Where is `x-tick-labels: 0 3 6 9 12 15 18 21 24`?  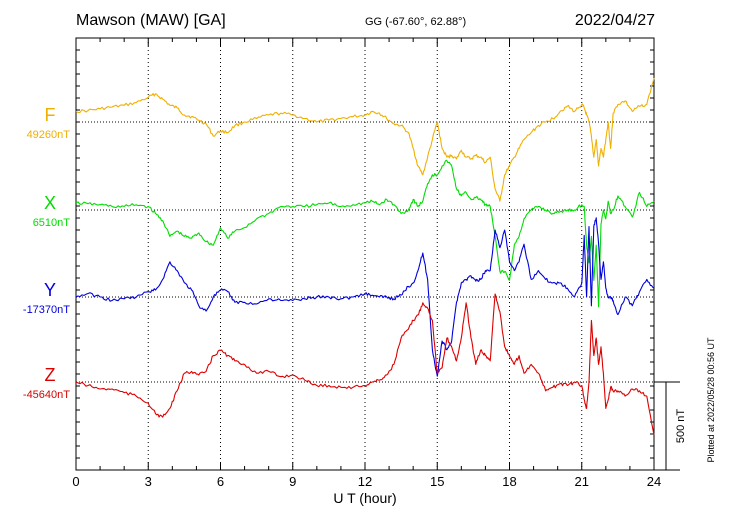
x-tick-labels: 0 3 6 9 12 15 18 21 24 is located at coordinates (366, 481).